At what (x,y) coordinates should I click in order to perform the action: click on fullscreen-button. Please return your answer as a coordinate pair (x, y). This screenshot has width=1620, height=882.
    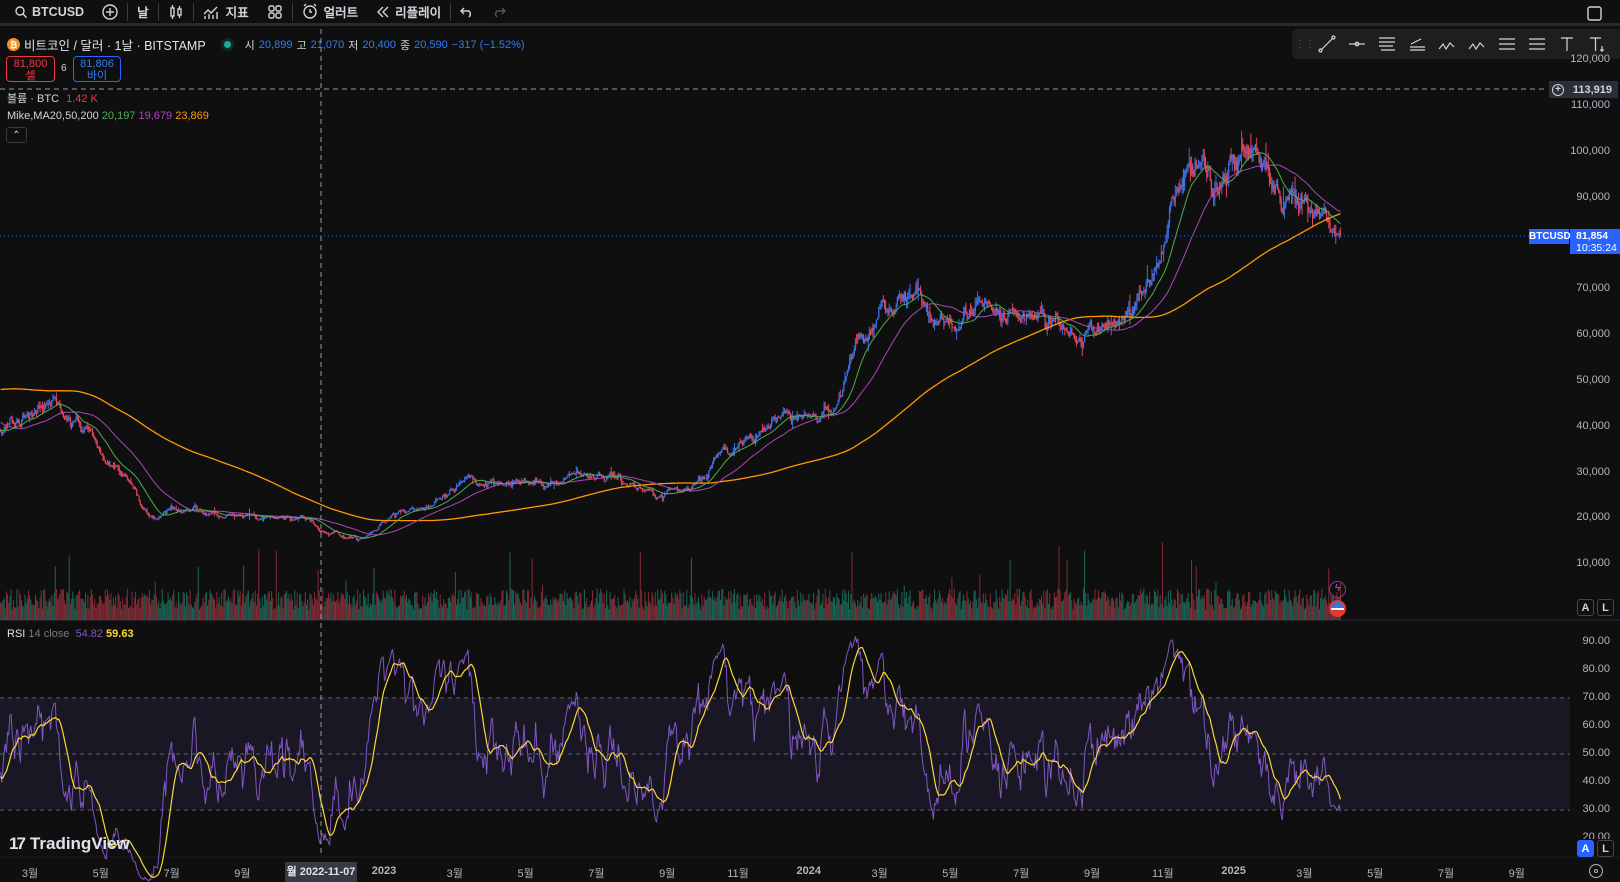
    Looking at the image, I should click on (1594, 13).